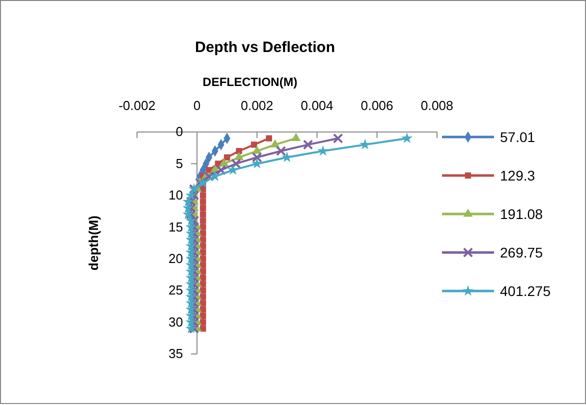 The image size is (586, 405). What do you see at coordinates (265, 47) in the screenshot?
I see `chart-title: Depth vs Deflection` at bounding box center [265, 47].